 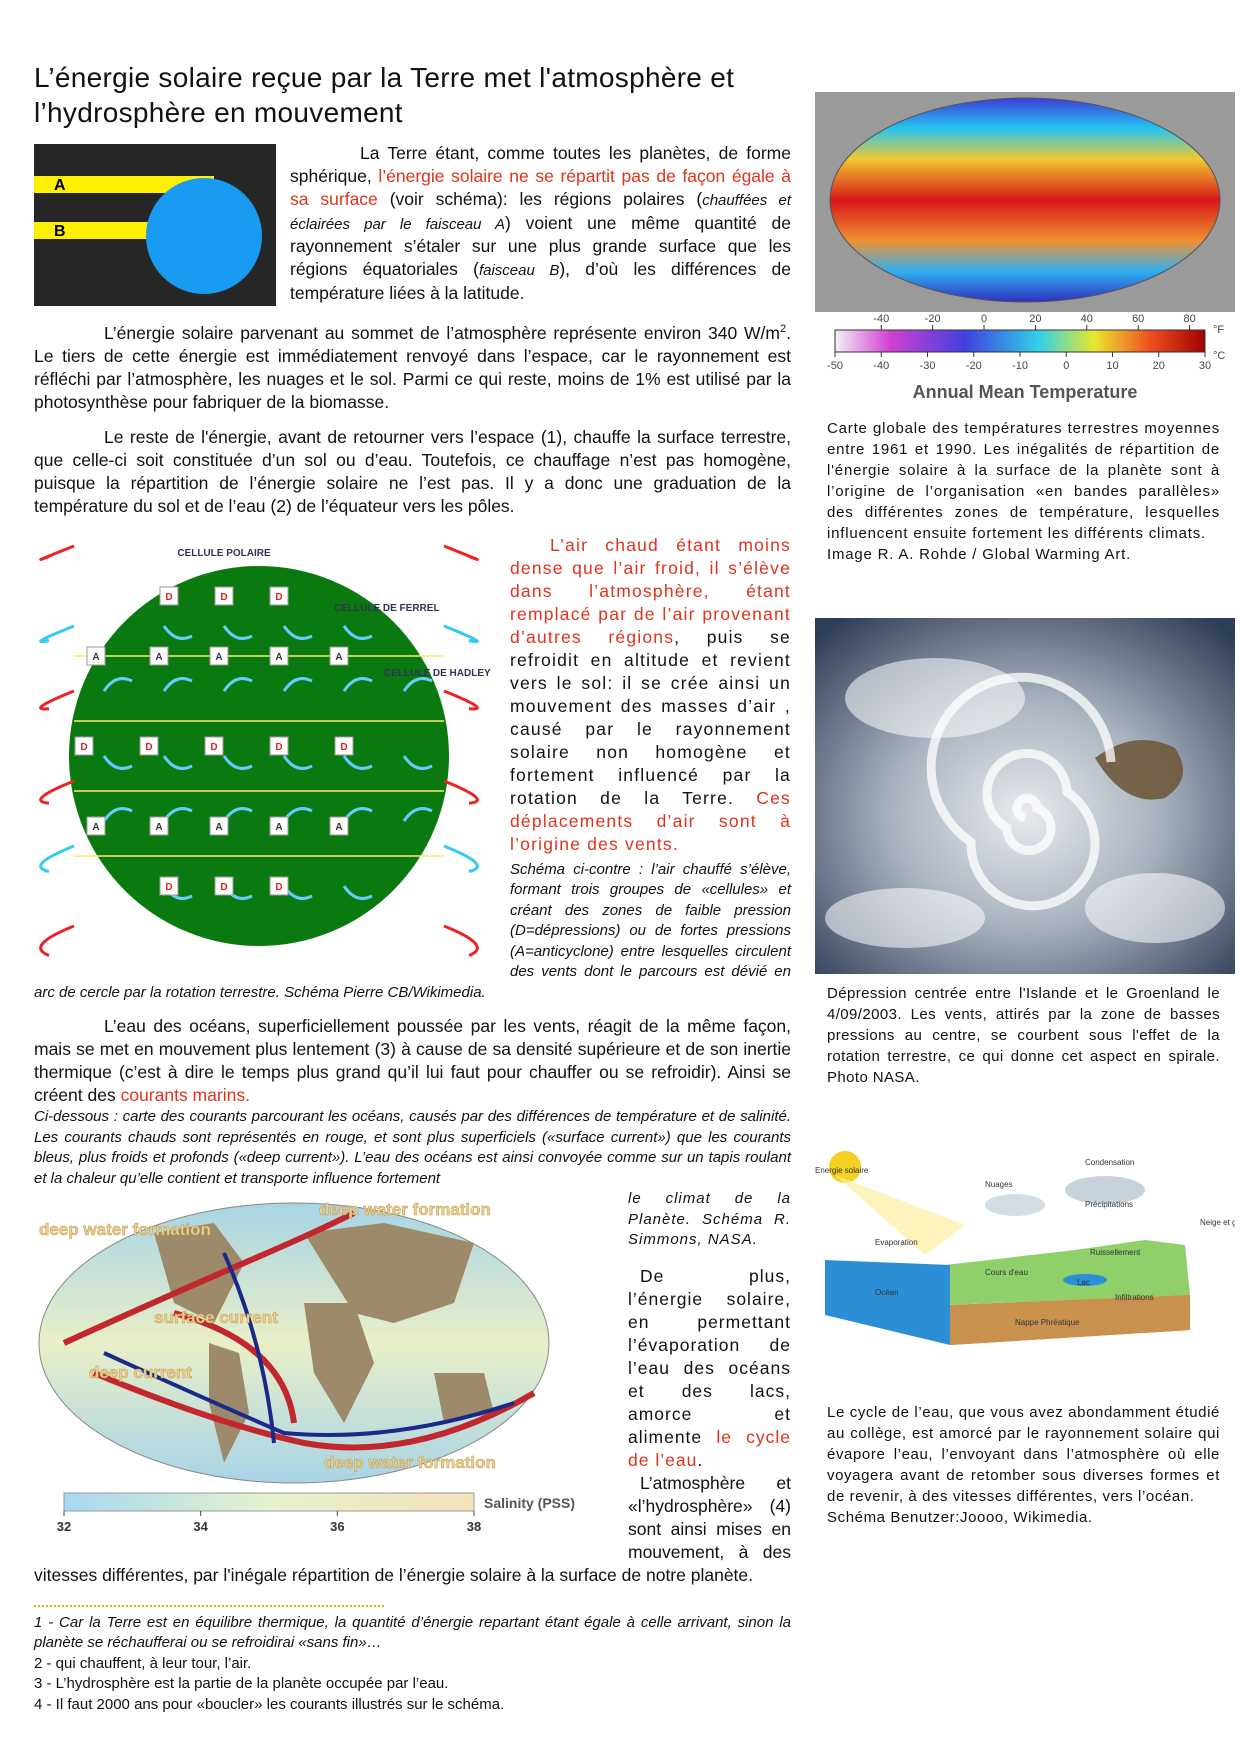 What do you see at coordinates (200, 1526) in the screenshot?
I see `tick-label: 34` at bounding box center [200, 1526].